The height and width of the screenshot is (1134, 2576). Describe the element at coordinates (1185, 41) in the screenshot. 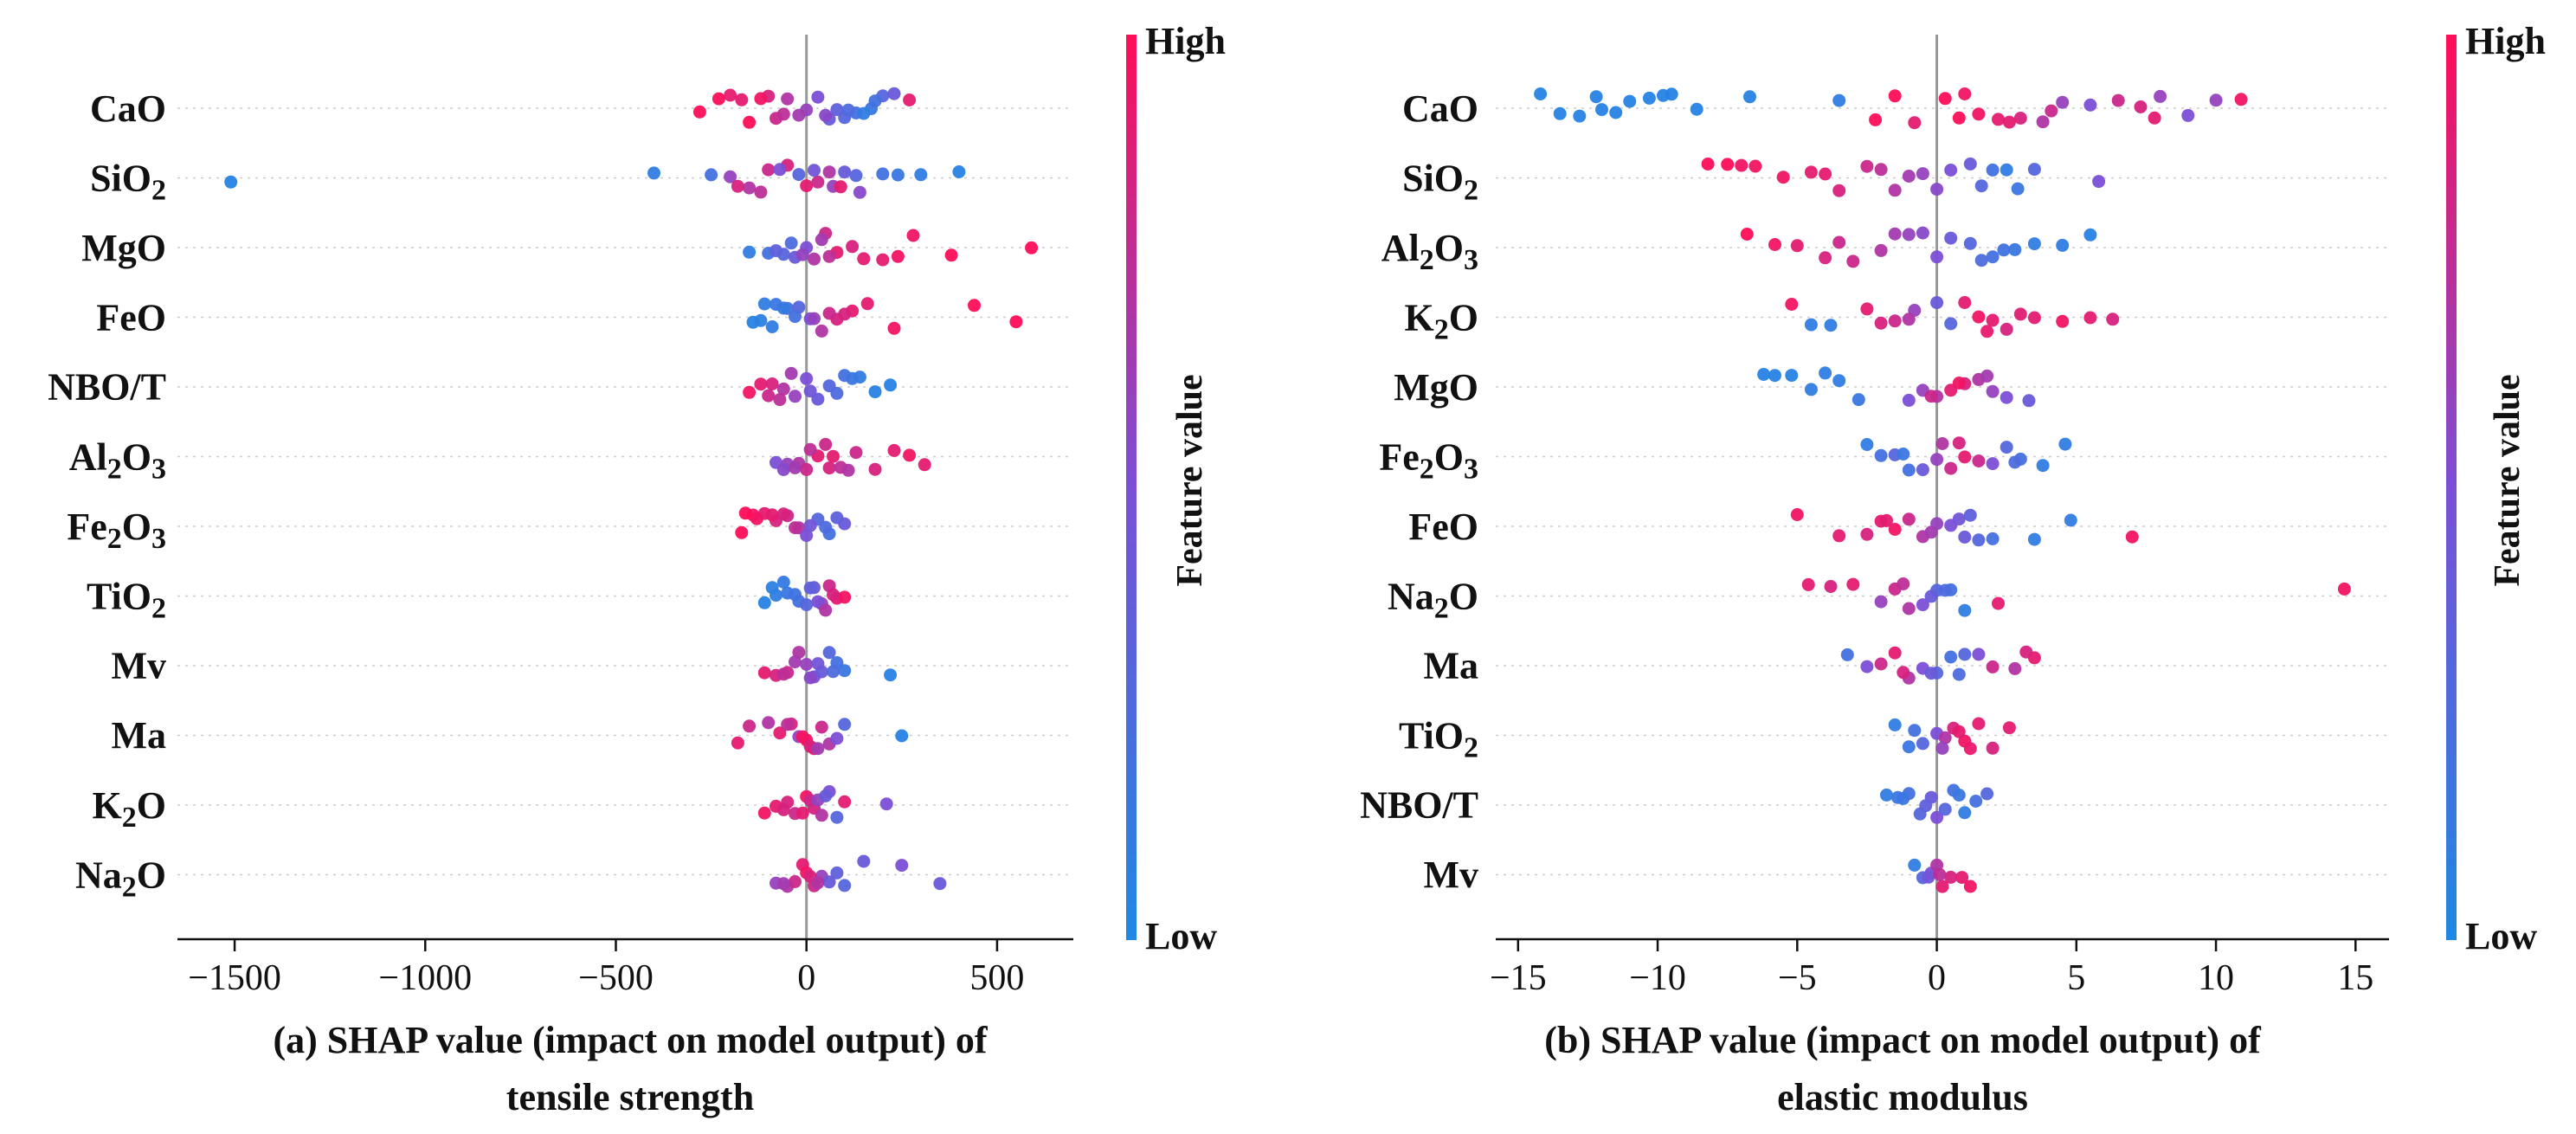

I see `panel-a-colorbar-high: High` at that location.